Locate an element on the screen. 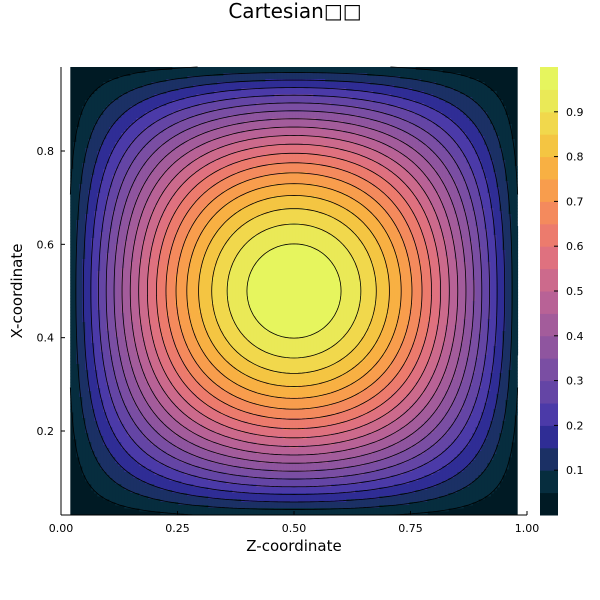  y-axis: 0.2 0.4 0.6 0.8 is located at coordinates (51, 291).